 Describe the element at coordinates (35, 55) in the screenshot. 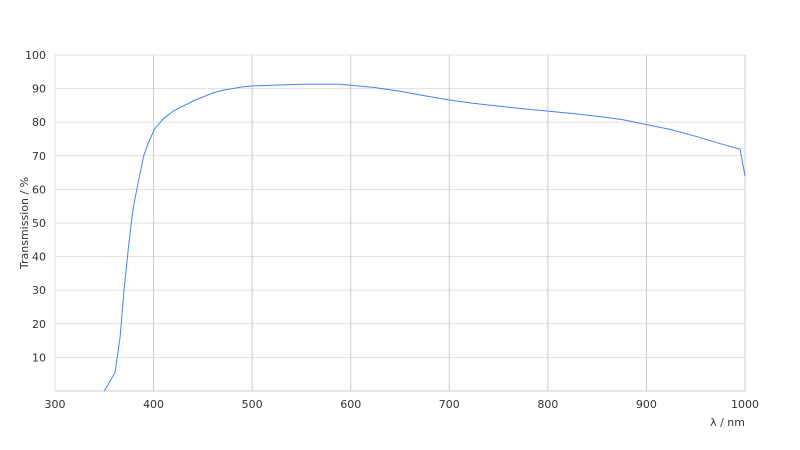

I see `y-tick-label: 100` at that location.